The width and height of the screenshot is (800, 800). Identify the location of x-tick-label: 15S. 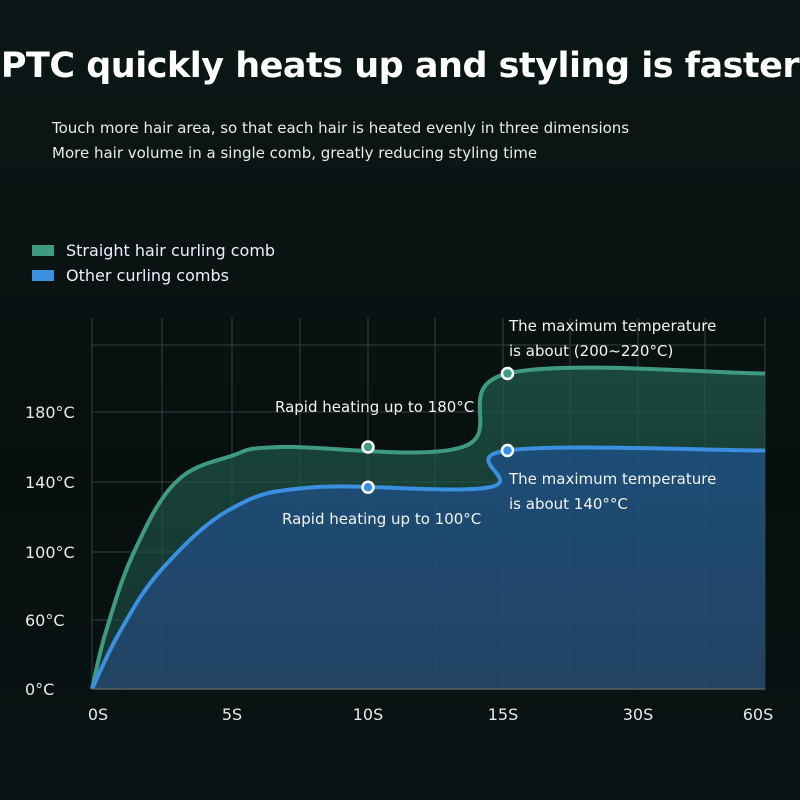
(503, 714).